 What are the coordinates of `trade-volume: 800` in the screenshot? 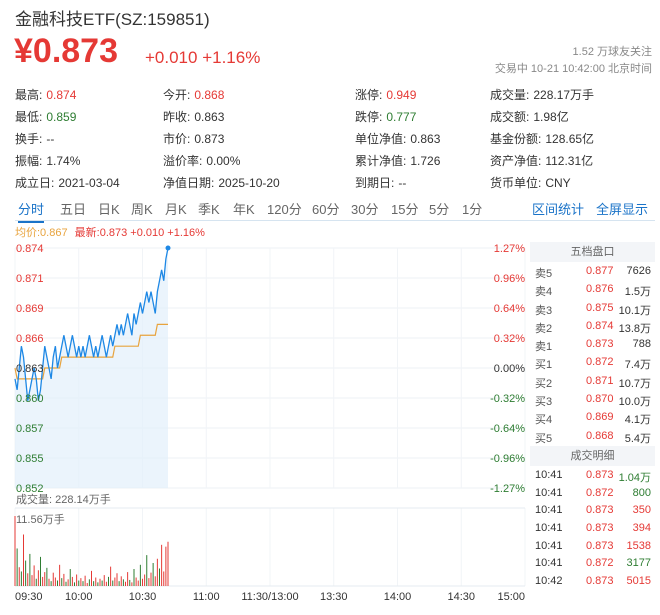 It's located at (641, 492).